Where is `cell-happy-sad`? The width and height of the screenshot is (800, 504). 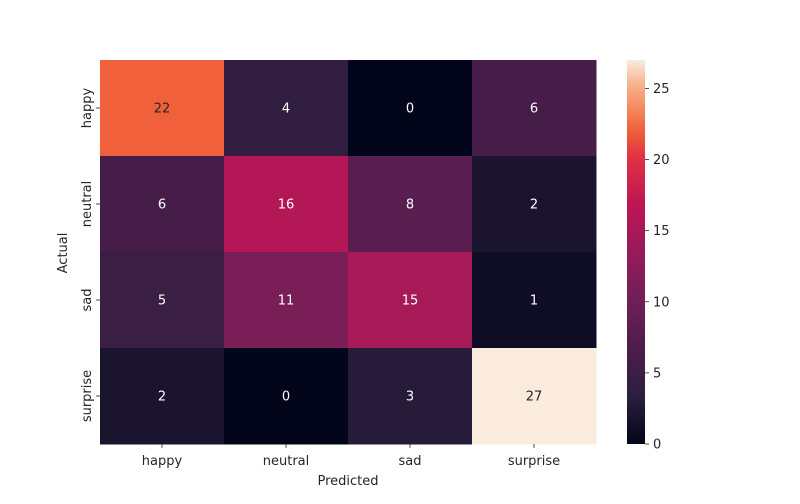
cell-happy-sad is located at coordinates (410, 108).